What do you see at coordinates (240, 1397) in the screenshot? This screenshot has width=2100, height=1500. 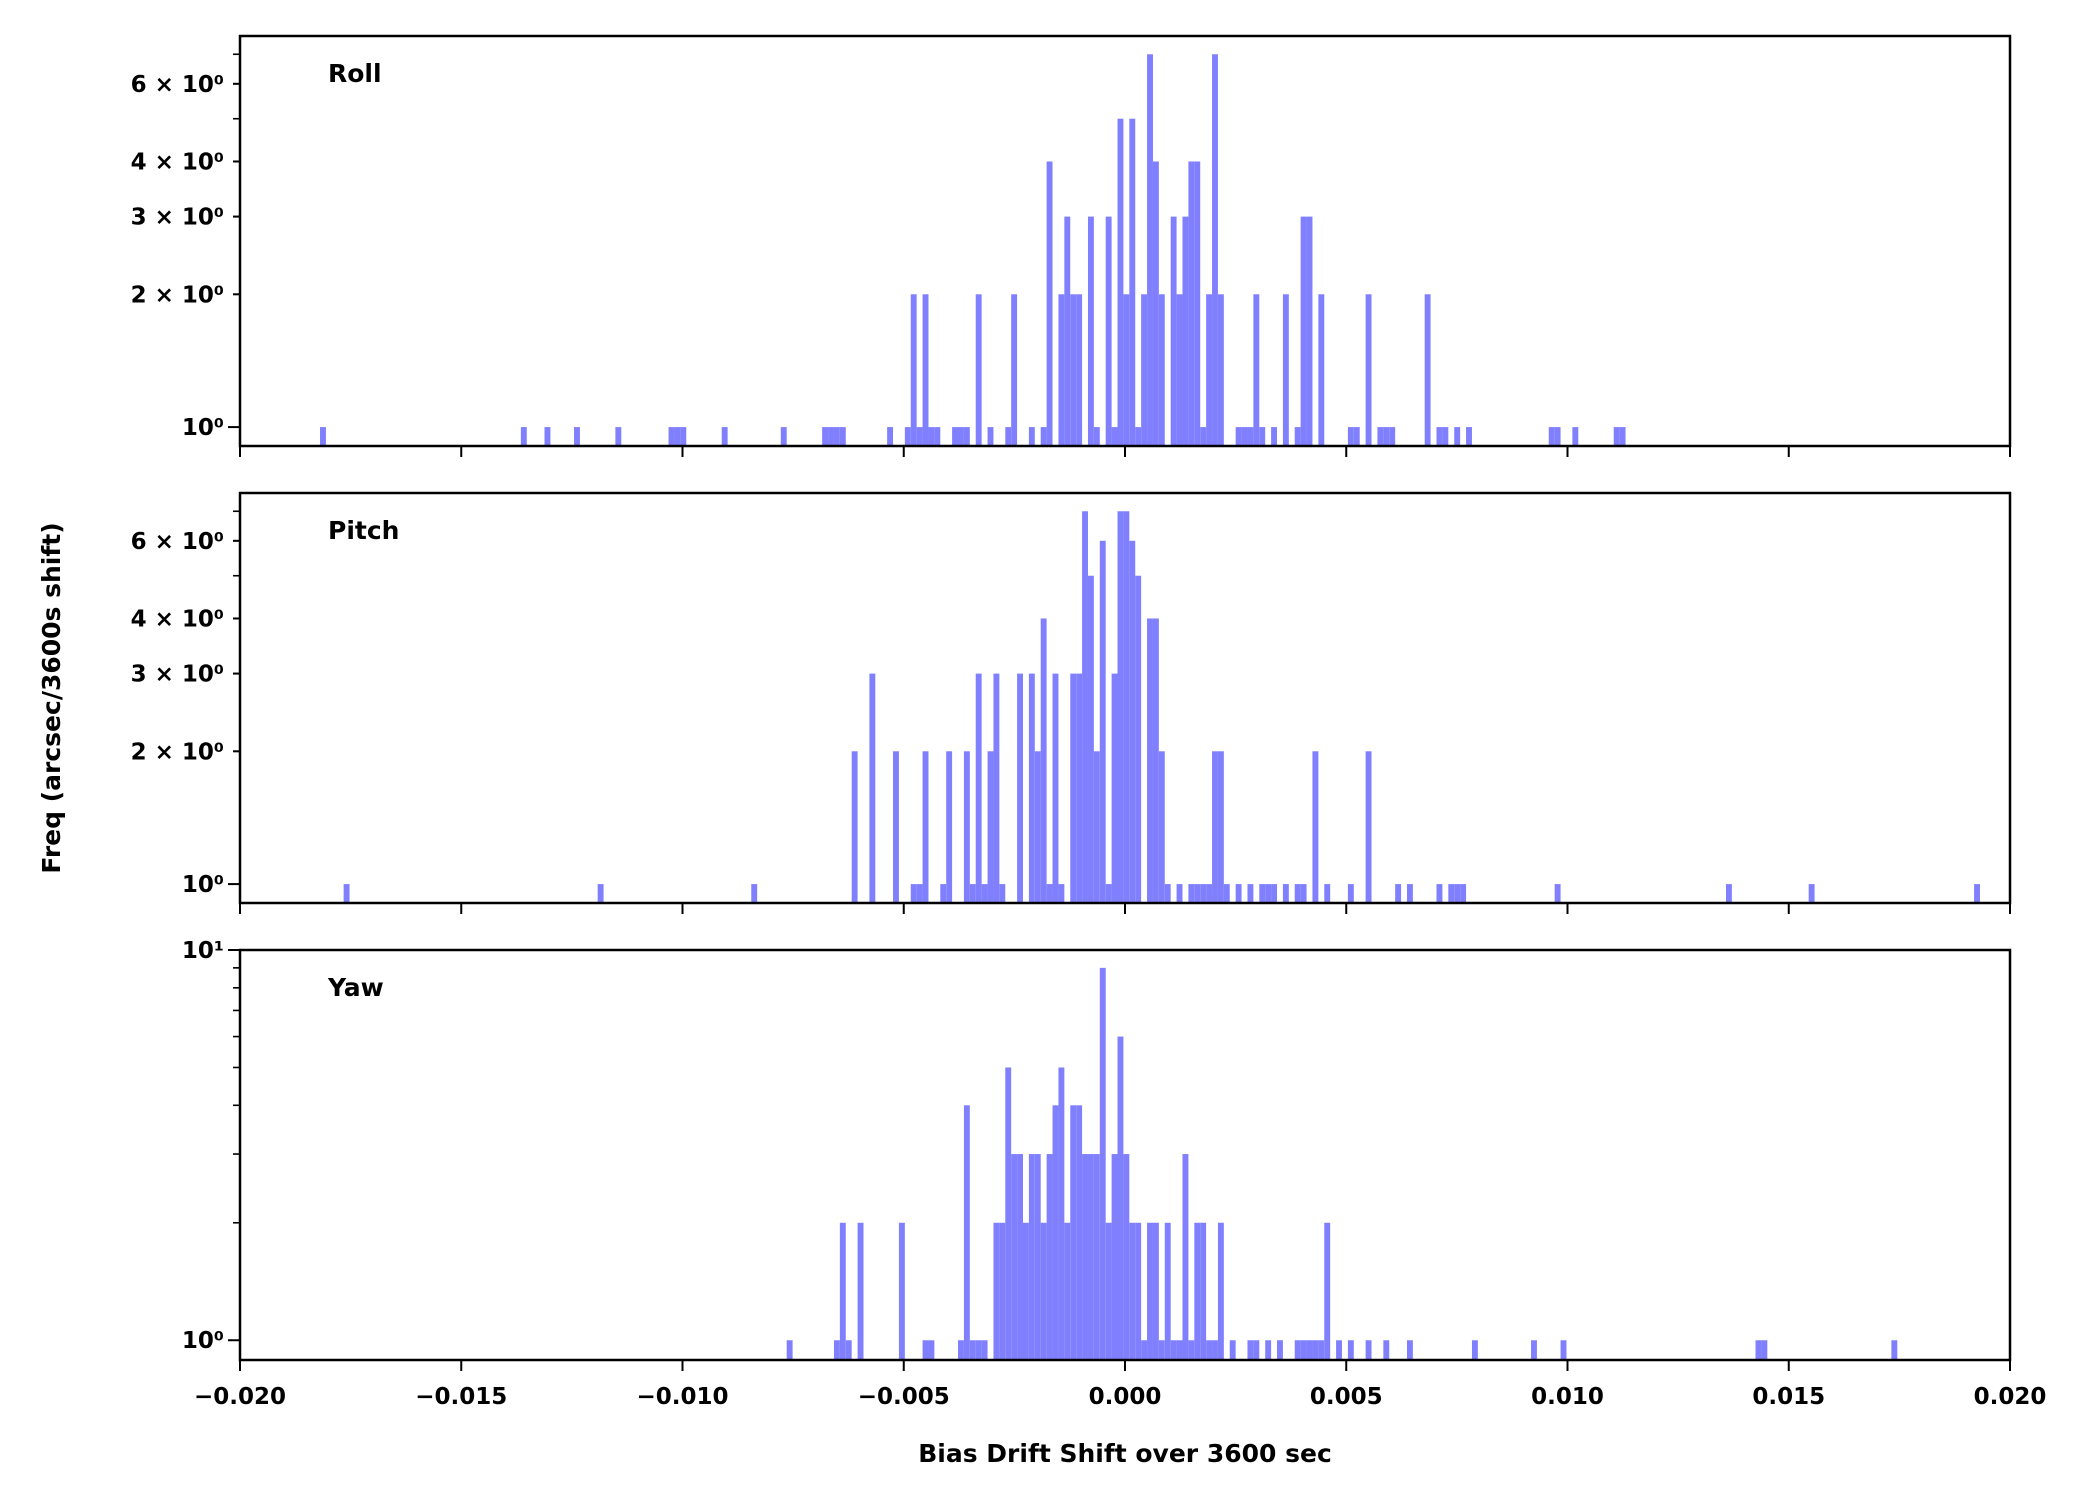 I see `x-tick-label: −0.020` at bounding box center [240, 1397].